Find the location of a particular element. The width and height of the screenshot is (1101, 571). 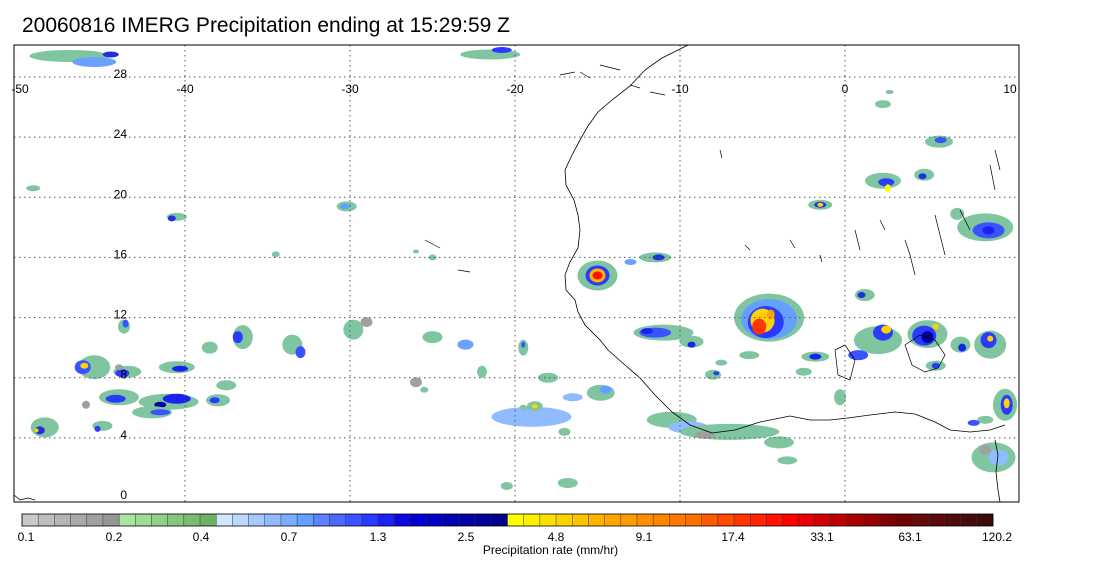

colorbar-tick-label: 17.4 is located at coordinates (733, 537).